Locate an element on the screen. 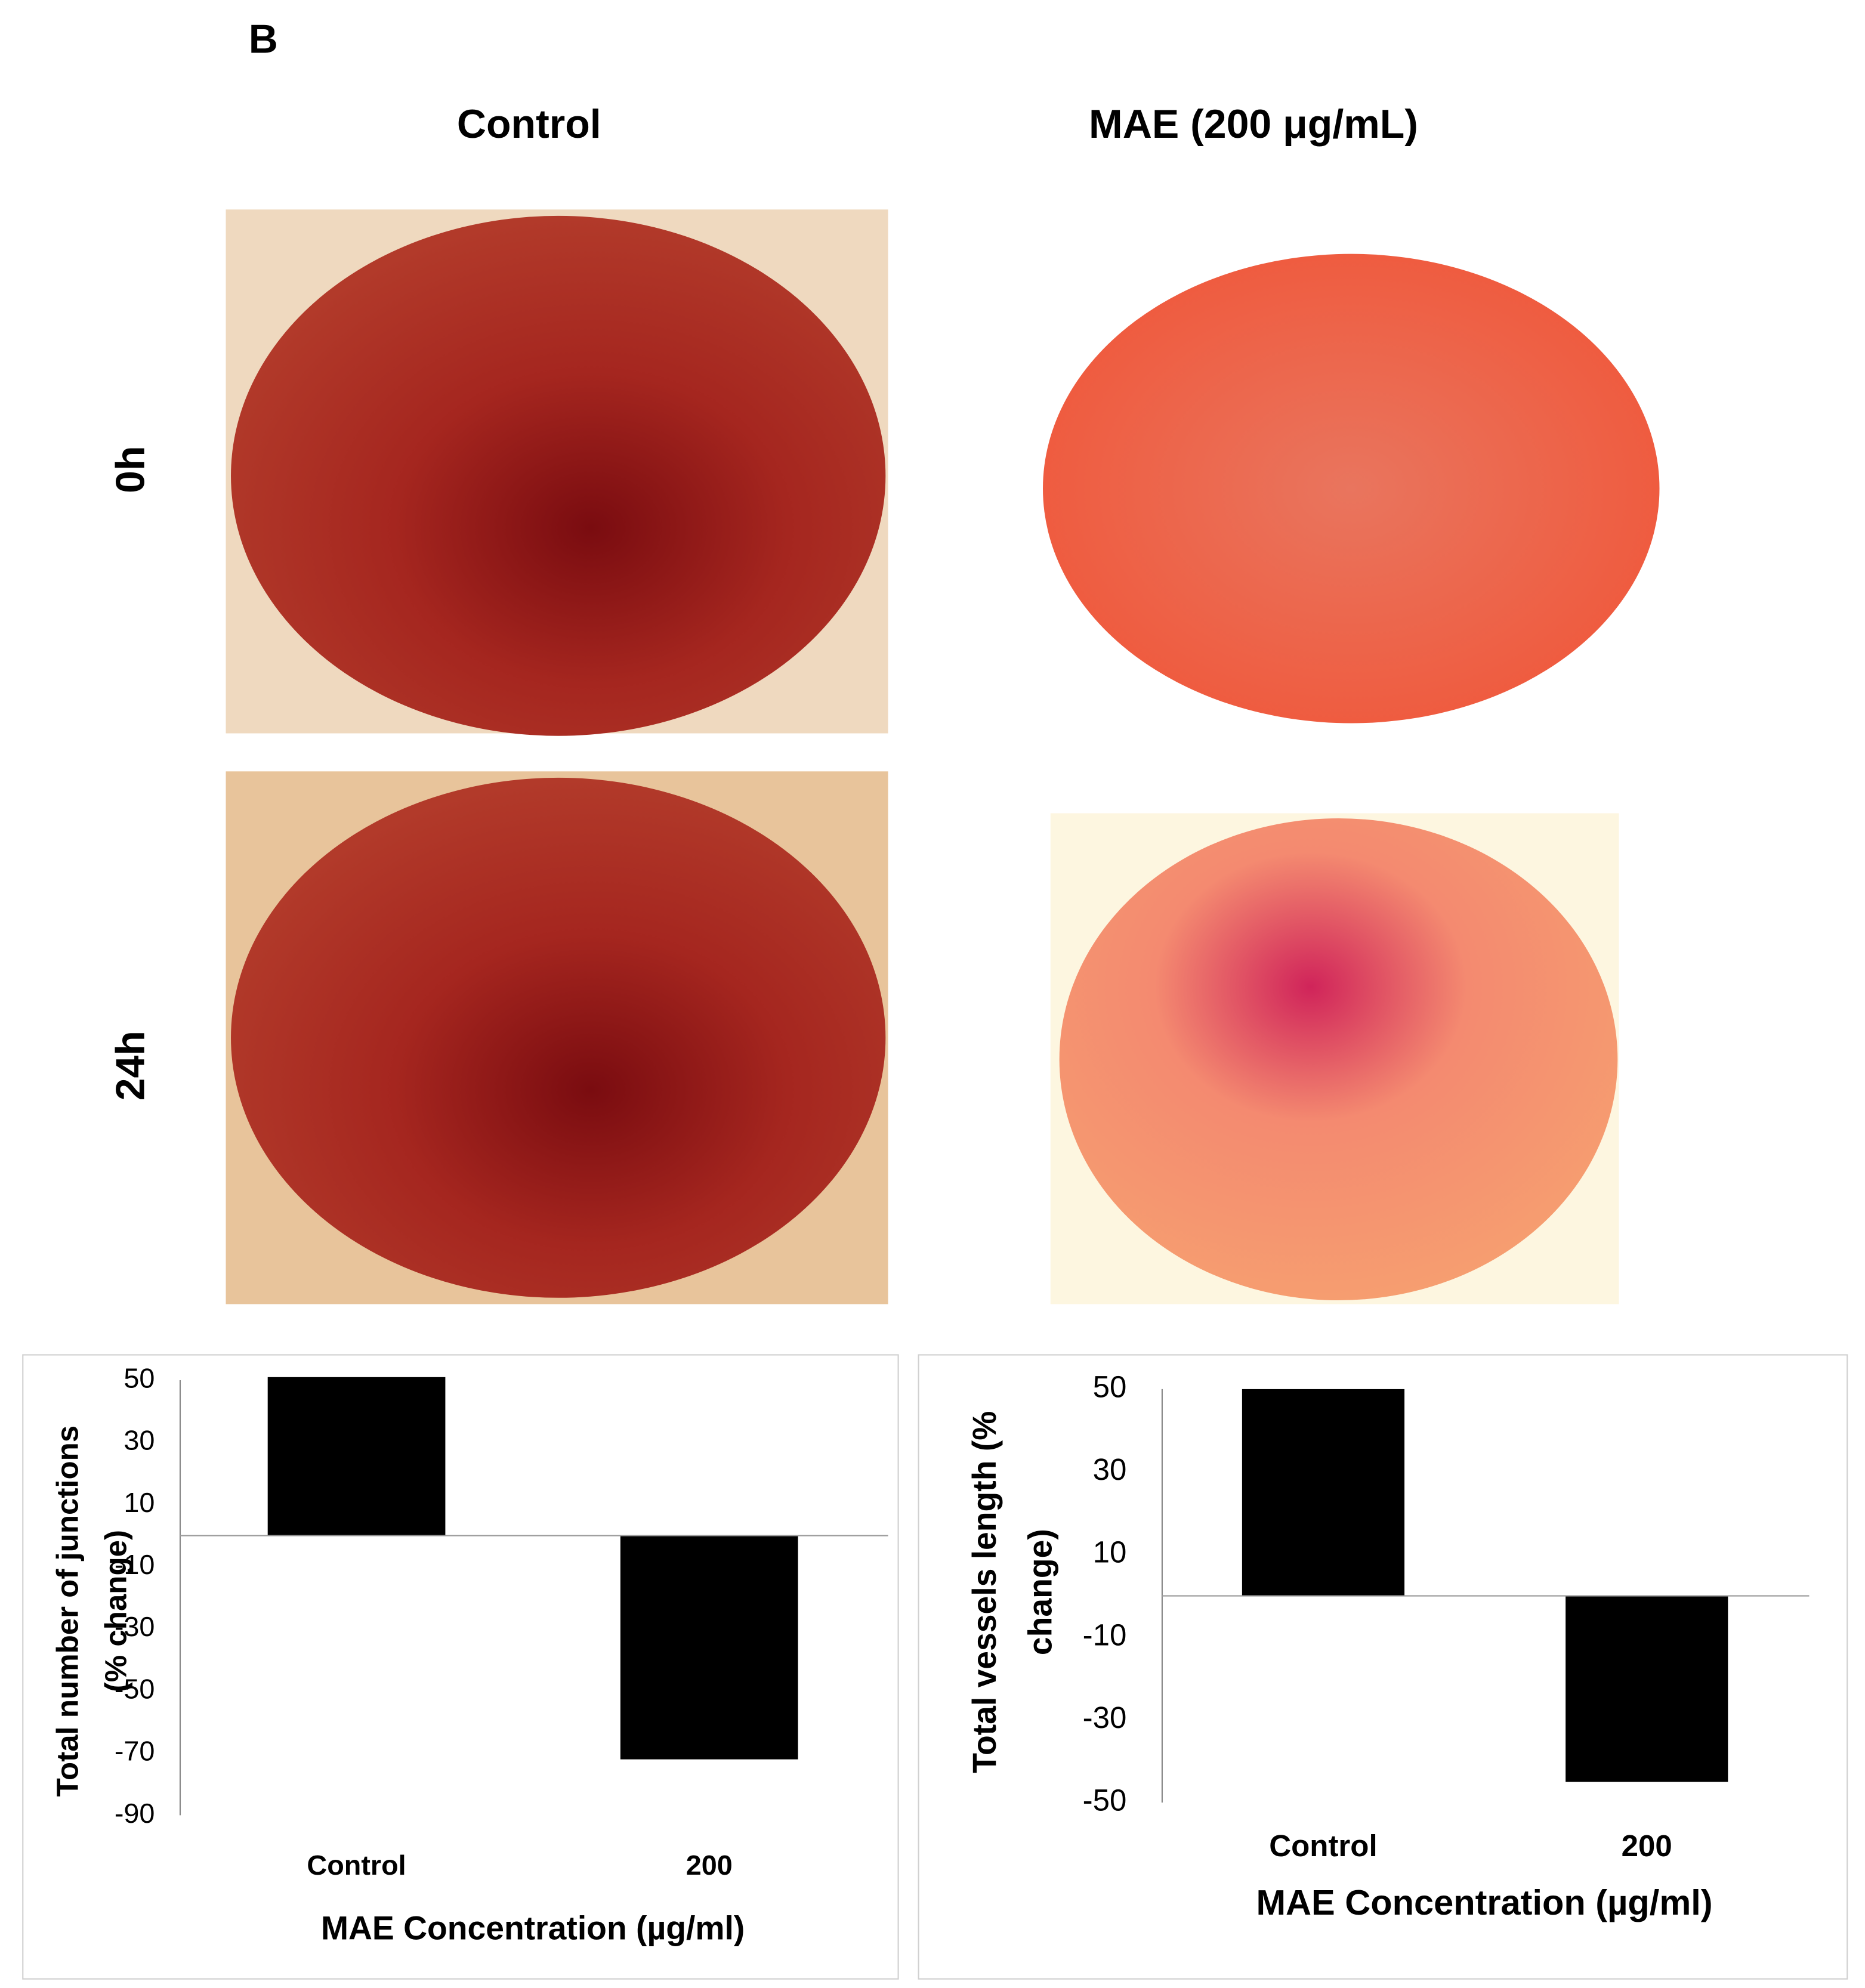 Image resolution: width=1865 pixels, height=1988 pixels. y-axis-title: change) is located at coordinates (1041, 1592).